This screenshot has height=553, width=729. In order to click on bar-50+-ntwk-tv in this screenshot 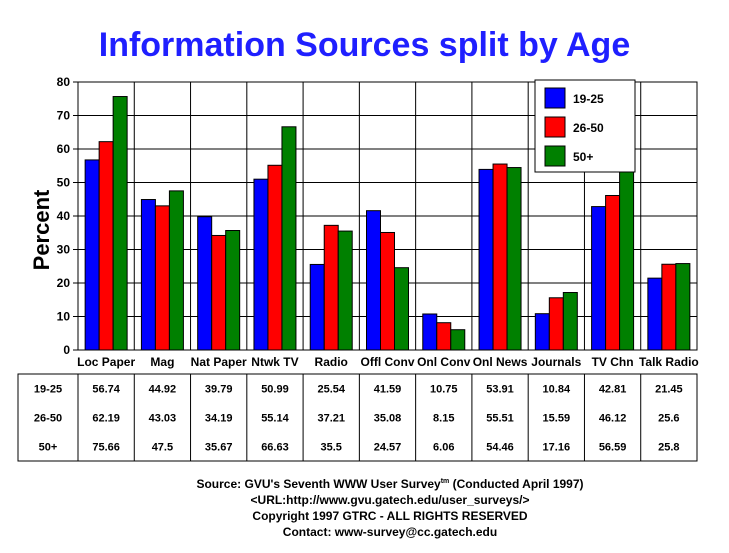, I will do `click(289, 238)`.